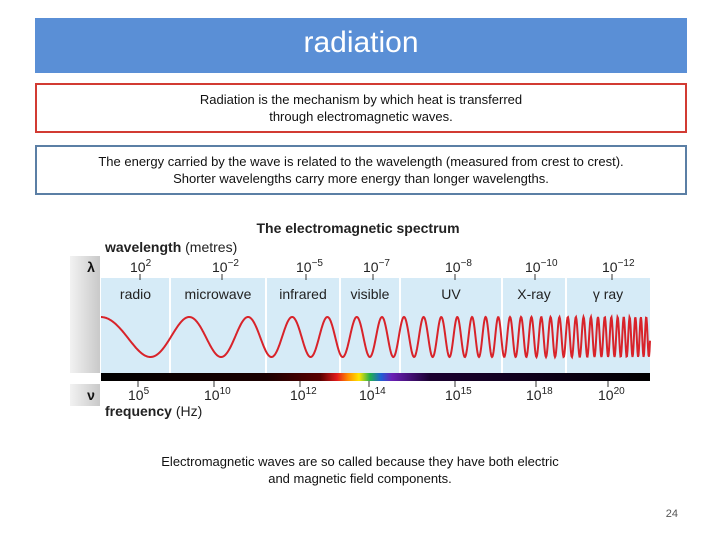 The image size is (720, 540). I want to click on wavelength-tick-label: 10⁻⁸, so click(458, 266).